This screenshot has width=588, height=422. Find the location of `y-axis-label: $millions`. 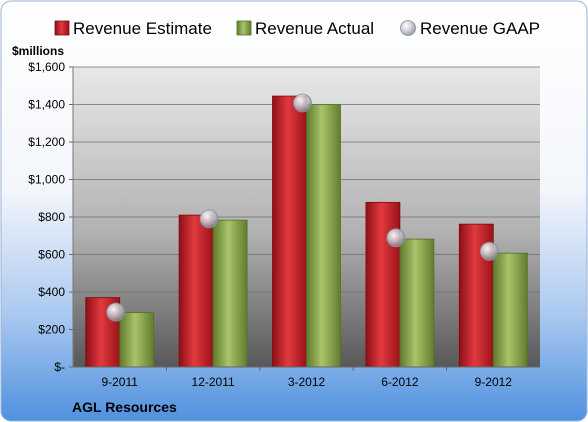

y-axis-label: $millions is located at coordinates (38, 51).